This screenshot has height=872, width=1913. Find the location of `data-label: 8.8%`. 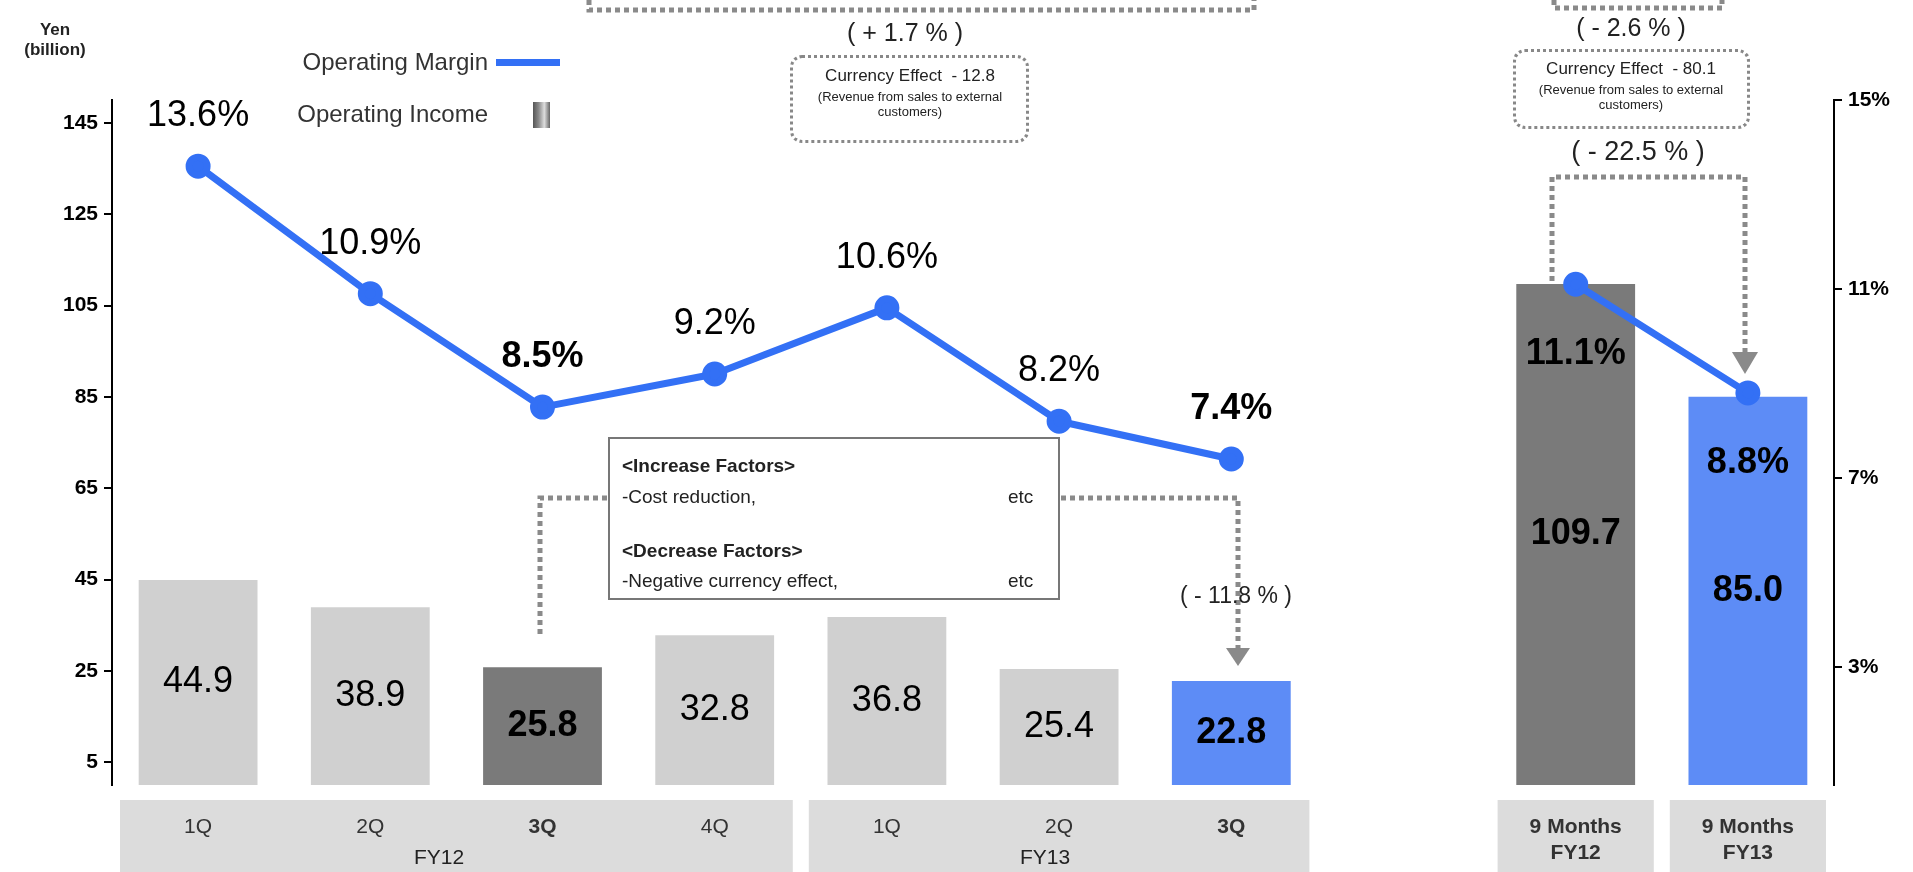

data-label: 8.8% is located at coordinates (1747, 460).